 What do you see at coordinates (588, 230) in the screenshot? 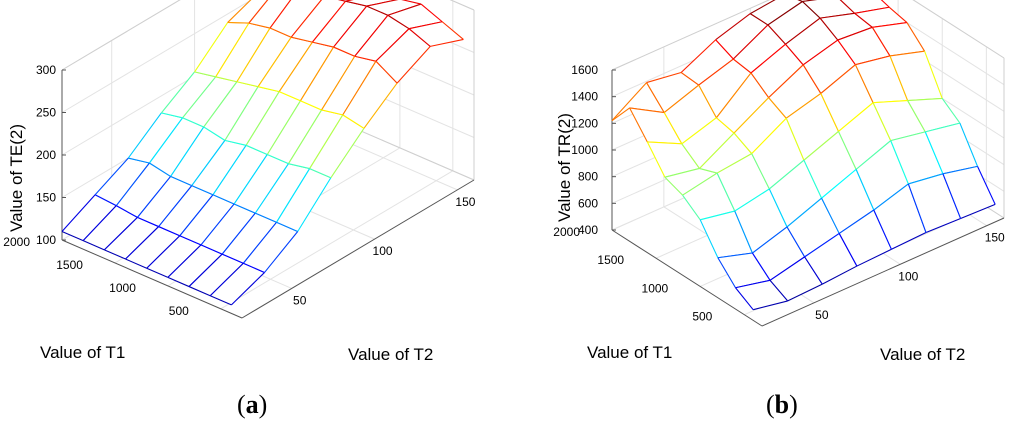
I see `z-tick-label: 400` at bounding box center [588, 230].